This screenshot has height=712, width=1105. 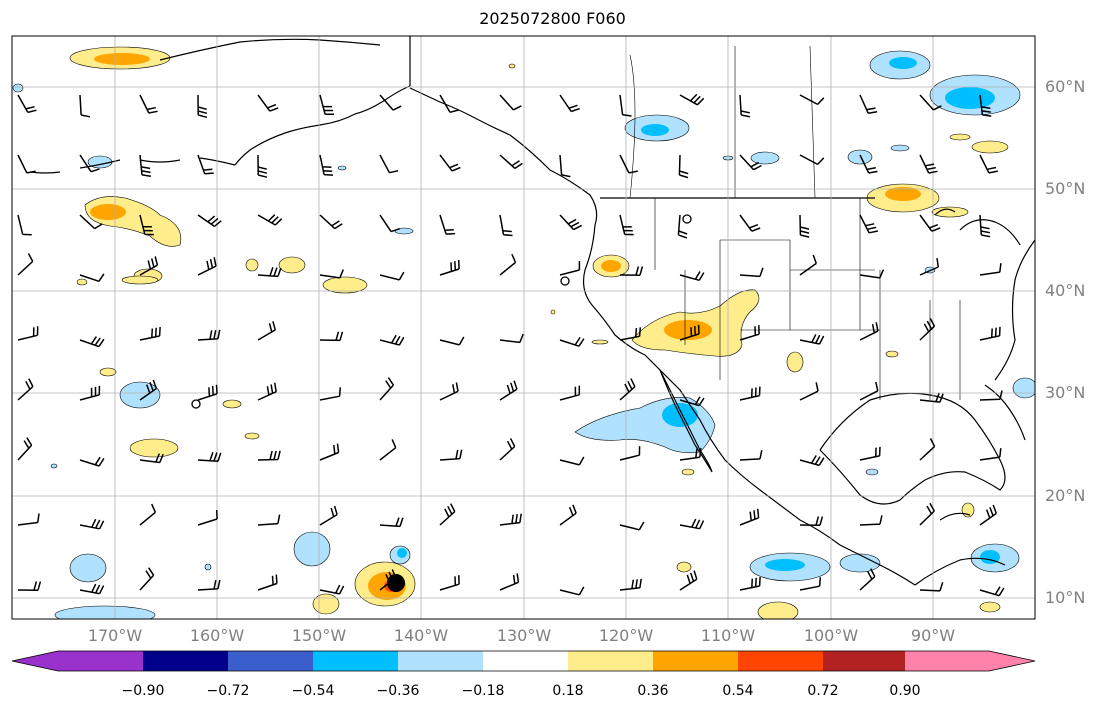 What do you see at coordinates (552, 18) in the screenshot?
I see `map-title: 2025072800 F060` at bounding box center [552, 18].